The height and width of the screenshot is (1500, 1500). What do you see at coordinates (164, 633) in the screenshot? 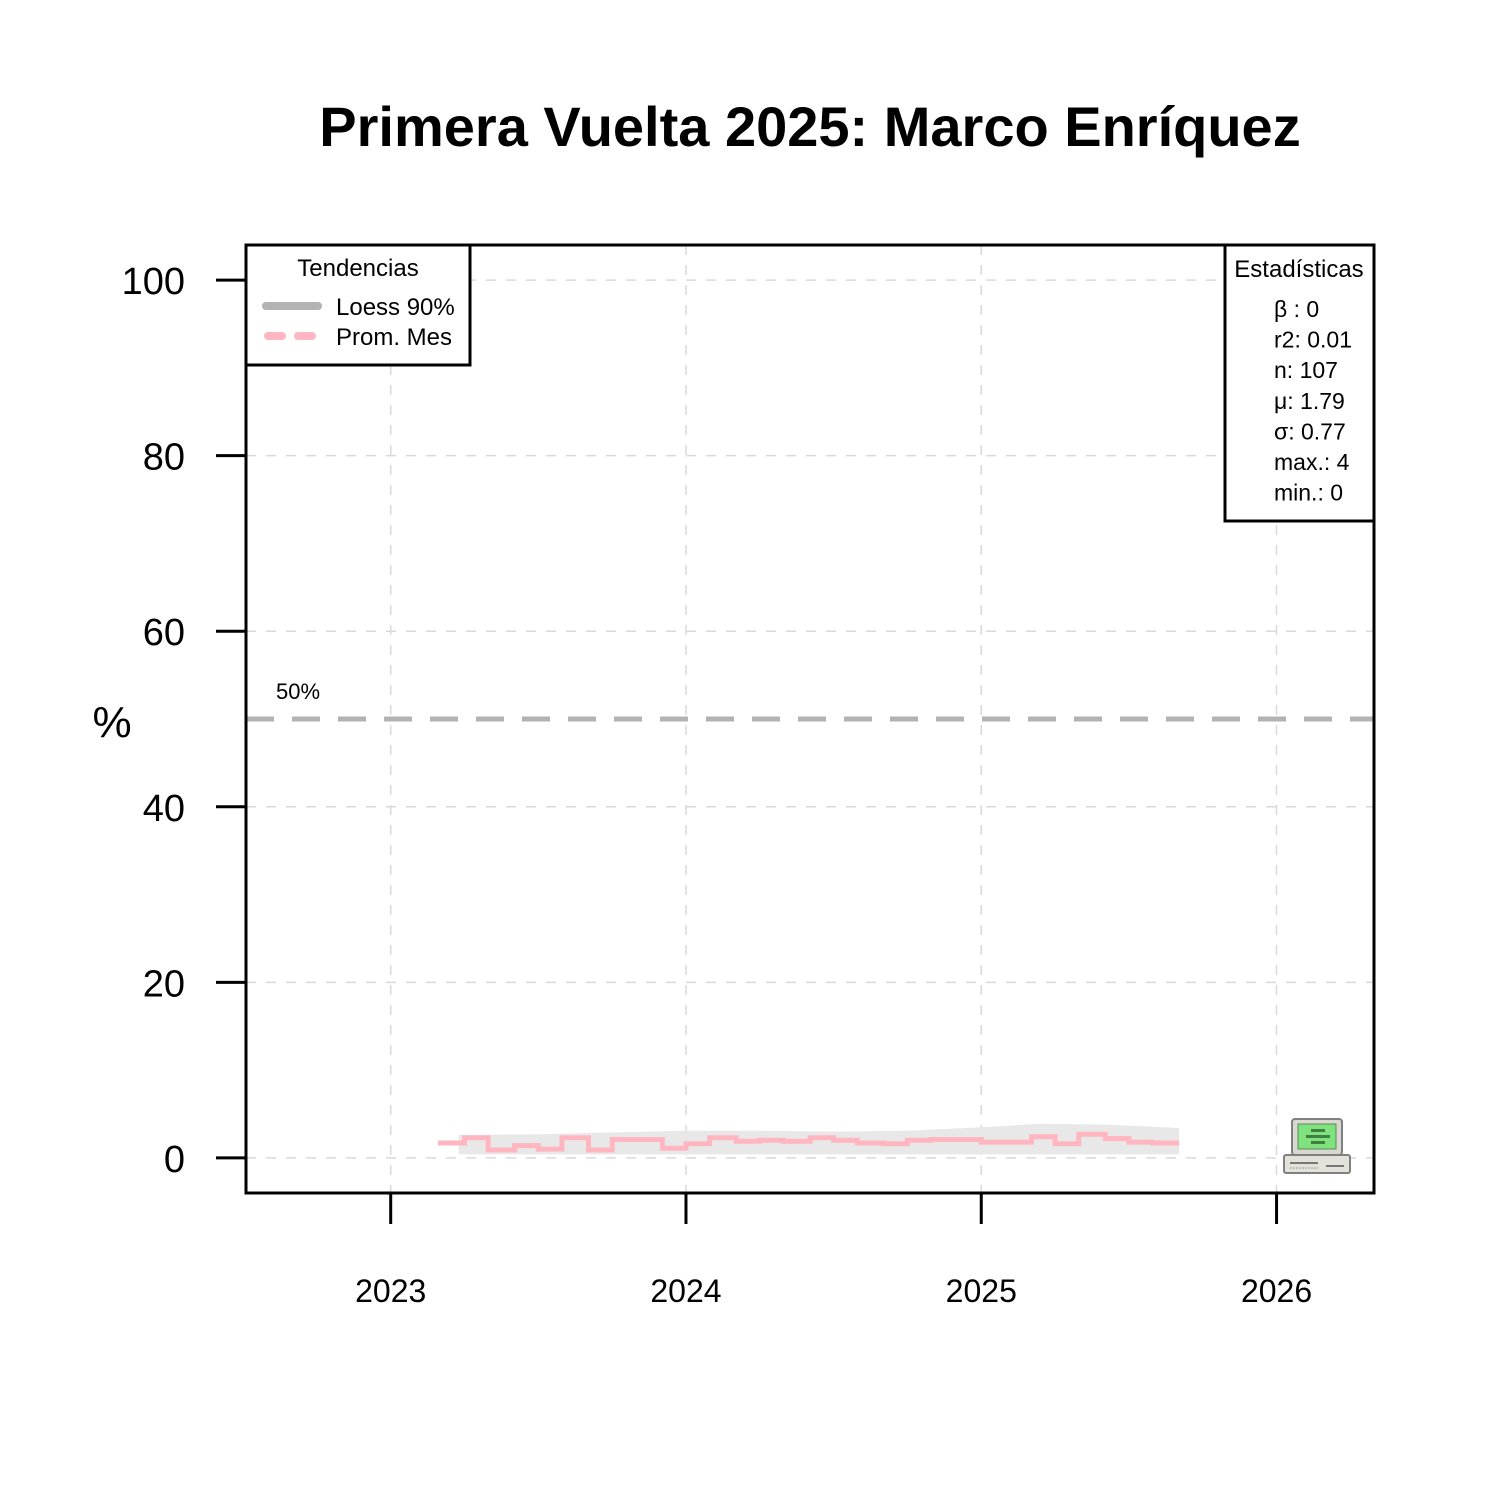
I see `y-tick-label: 60` at bounding box center [164, 633].